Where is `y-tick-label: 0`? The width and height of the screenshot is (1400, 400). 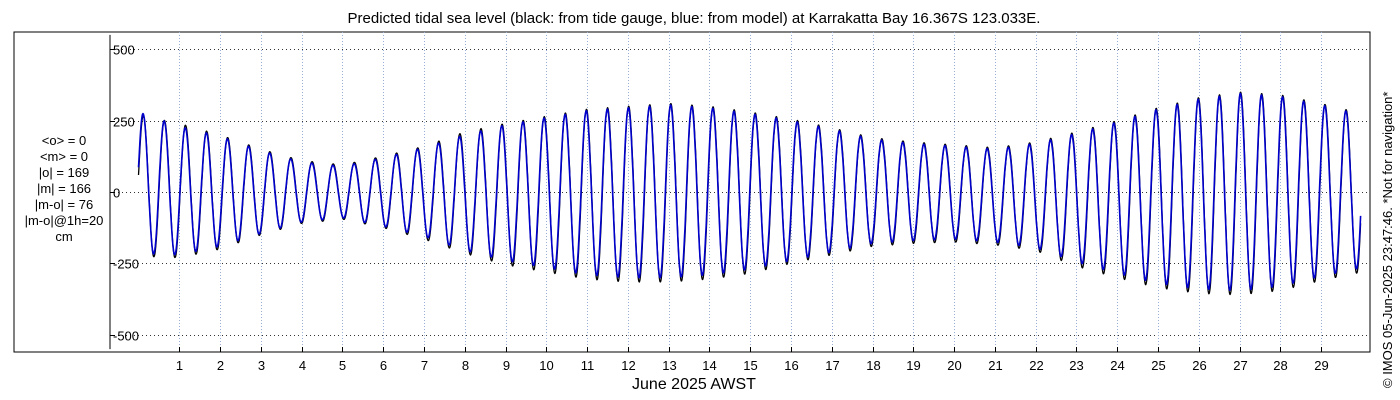 y-tick-label: 0 is located at coordinates (116, 193).